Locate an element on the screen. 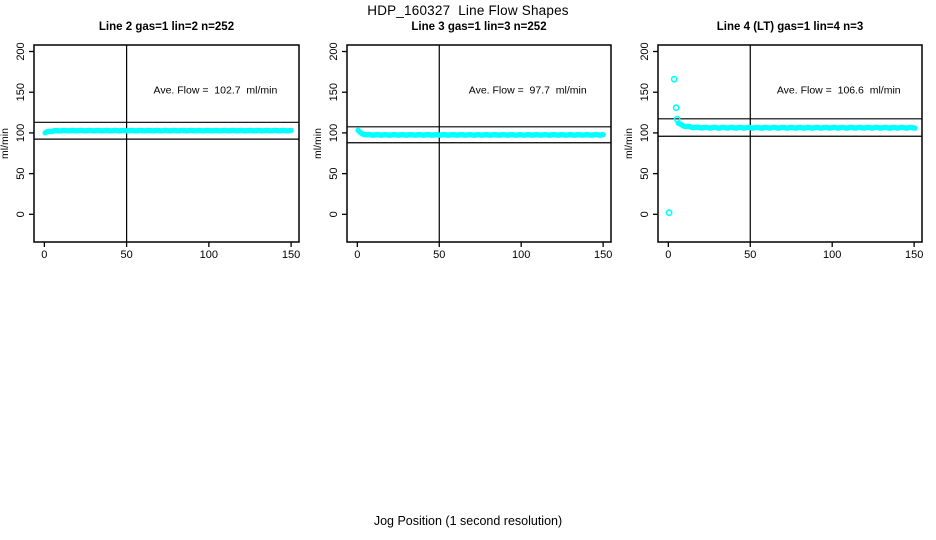  annotation-text: Ave. Flow = 97.7 ml/min is located at coordinates (528, 90).